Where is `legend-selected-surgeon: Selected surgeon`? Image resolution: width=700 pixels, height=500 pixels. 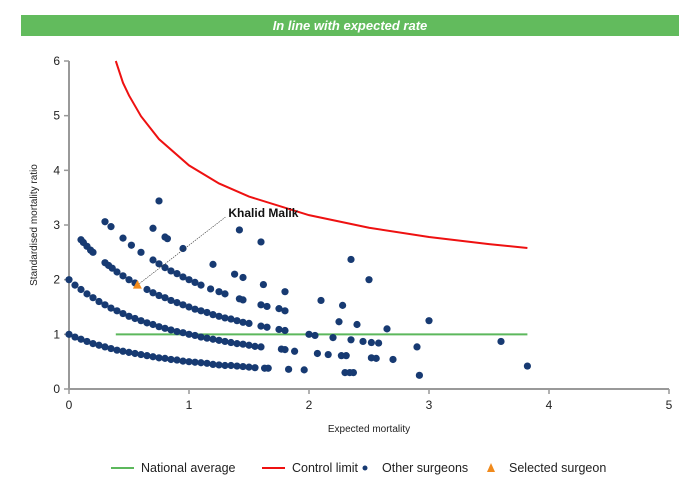
legend-selected-surgeon: Selected surgeon is located at coordinates (557, 468).